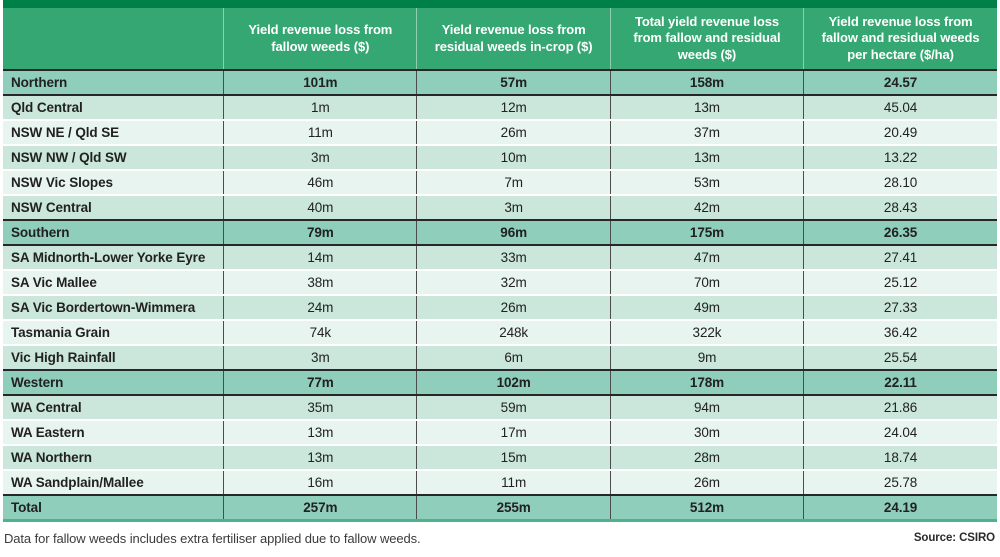 This screenshot has height=557, width=1000. I want to click on value-cell: 101m, so click(320, 82).